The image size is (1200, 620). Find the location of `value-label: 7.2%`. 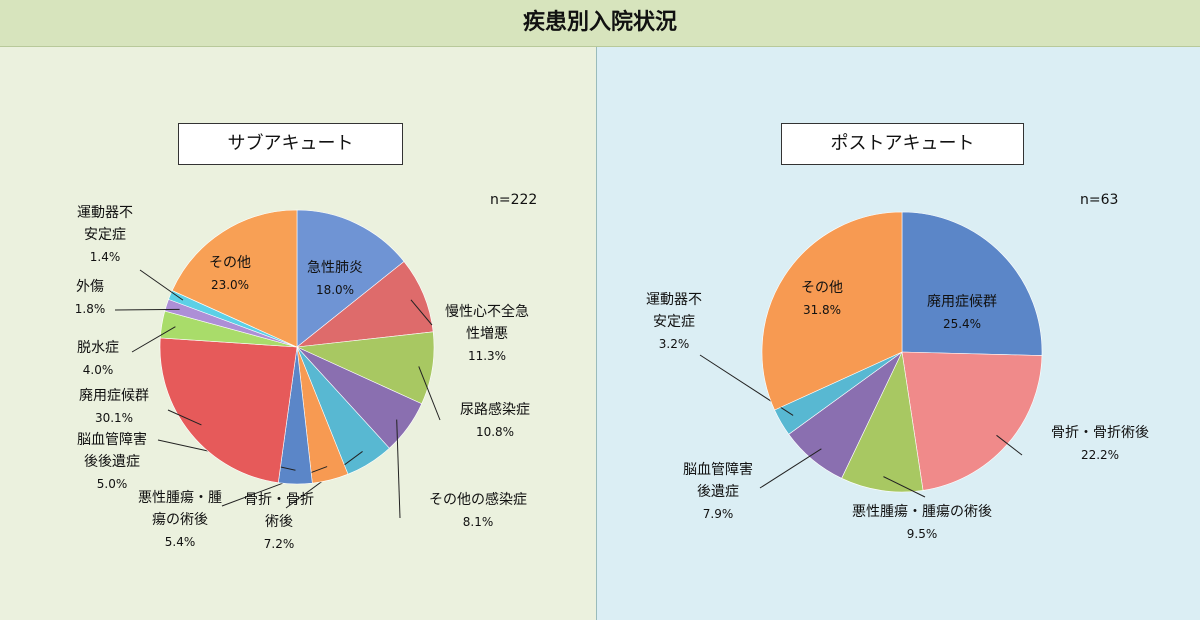

value-label: 7.2% is located at coordinates (279, 544).